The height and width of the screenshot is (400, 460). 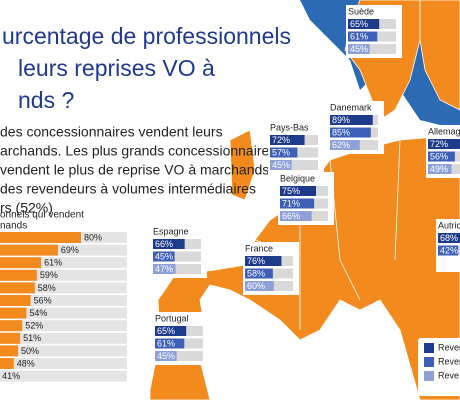 I want to click on country-name: Autriche, so click(x=449, y=225).